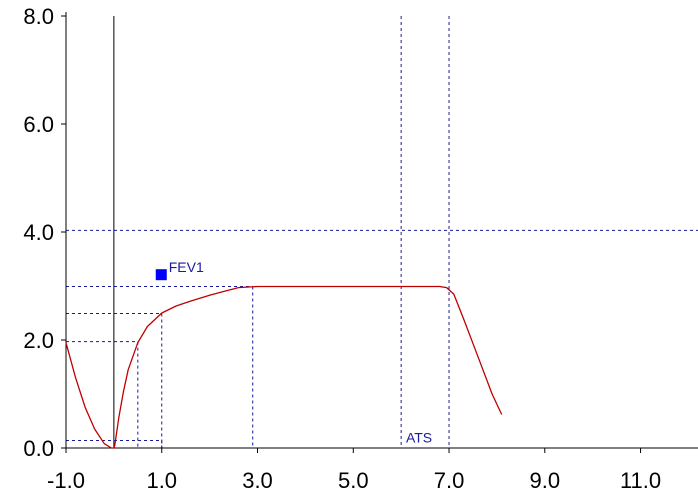 The width and height of the screenshot is (698, 496). Describe the element at coordinates (161, 275) in the screenshot. I see `fev1-marker` at that location.